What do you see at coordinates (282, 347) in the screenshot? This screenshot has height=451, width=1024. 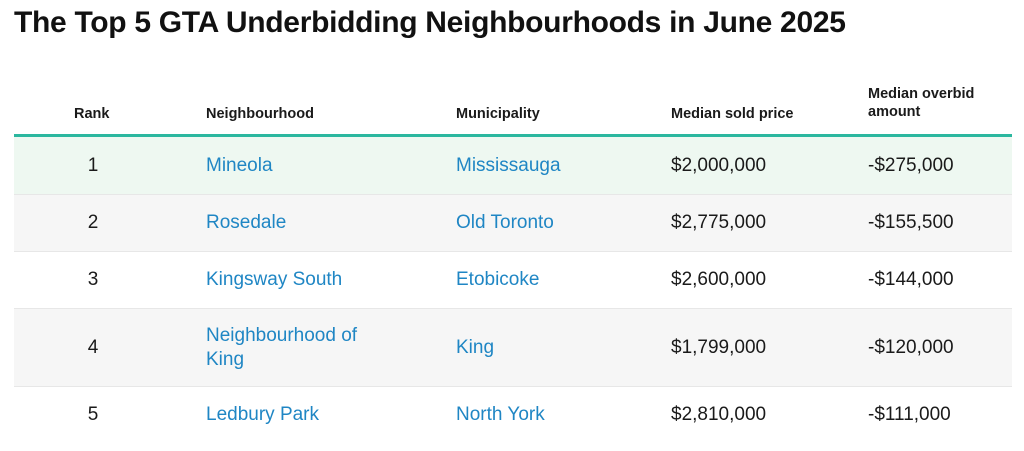 I see `neighbourhood-link: Neighbourhood of King` at bounding box center [282, 347].